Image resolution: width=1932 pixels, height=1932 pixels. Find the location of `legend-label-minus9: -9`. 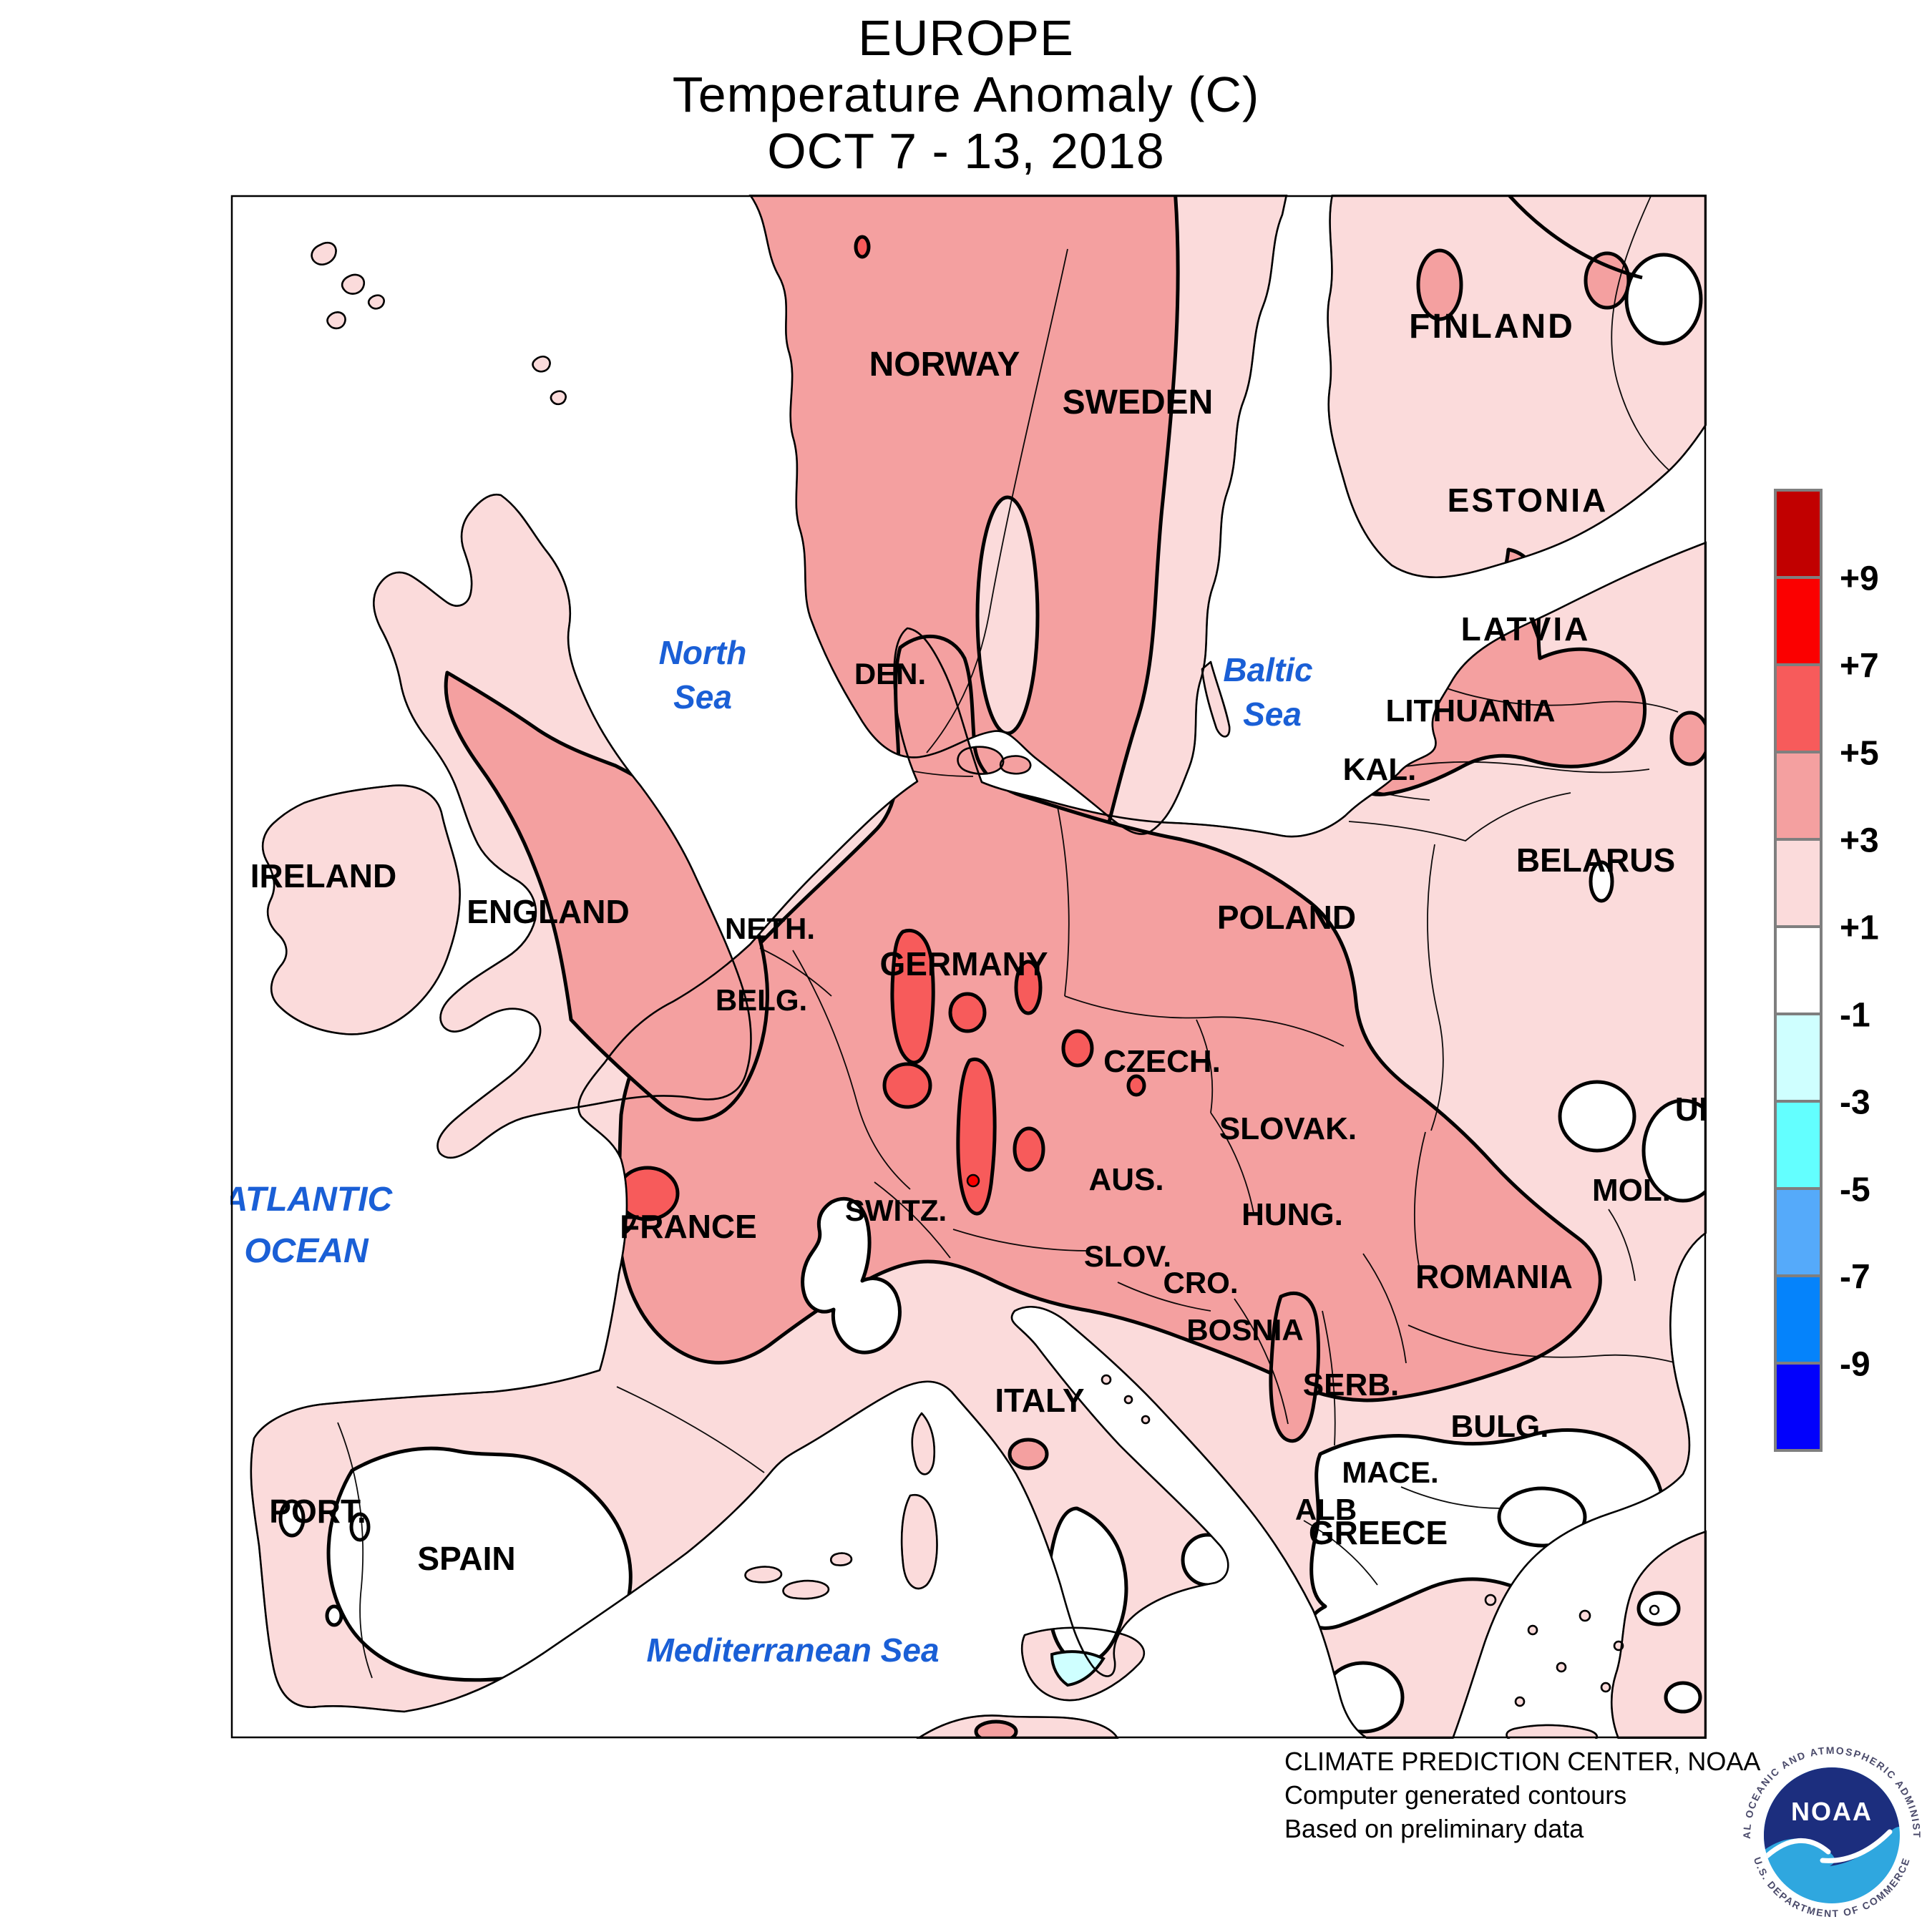

legend-label-minus9: -9 is located at coordinates (1855, 1364).